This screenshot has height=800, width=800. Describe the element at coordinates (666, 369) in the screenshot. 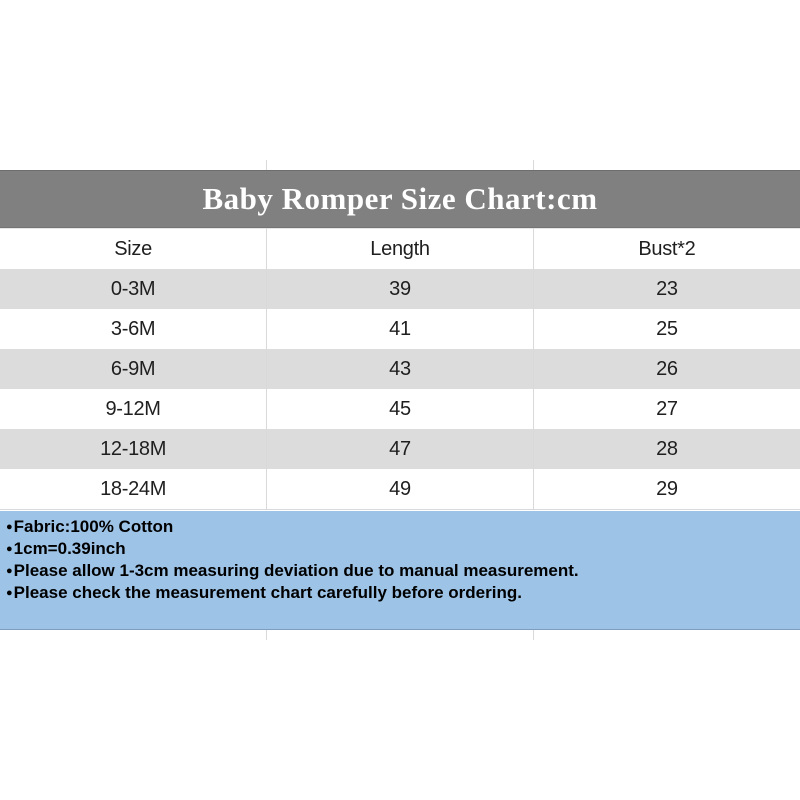

I see `cell-bust: 26` at that location.